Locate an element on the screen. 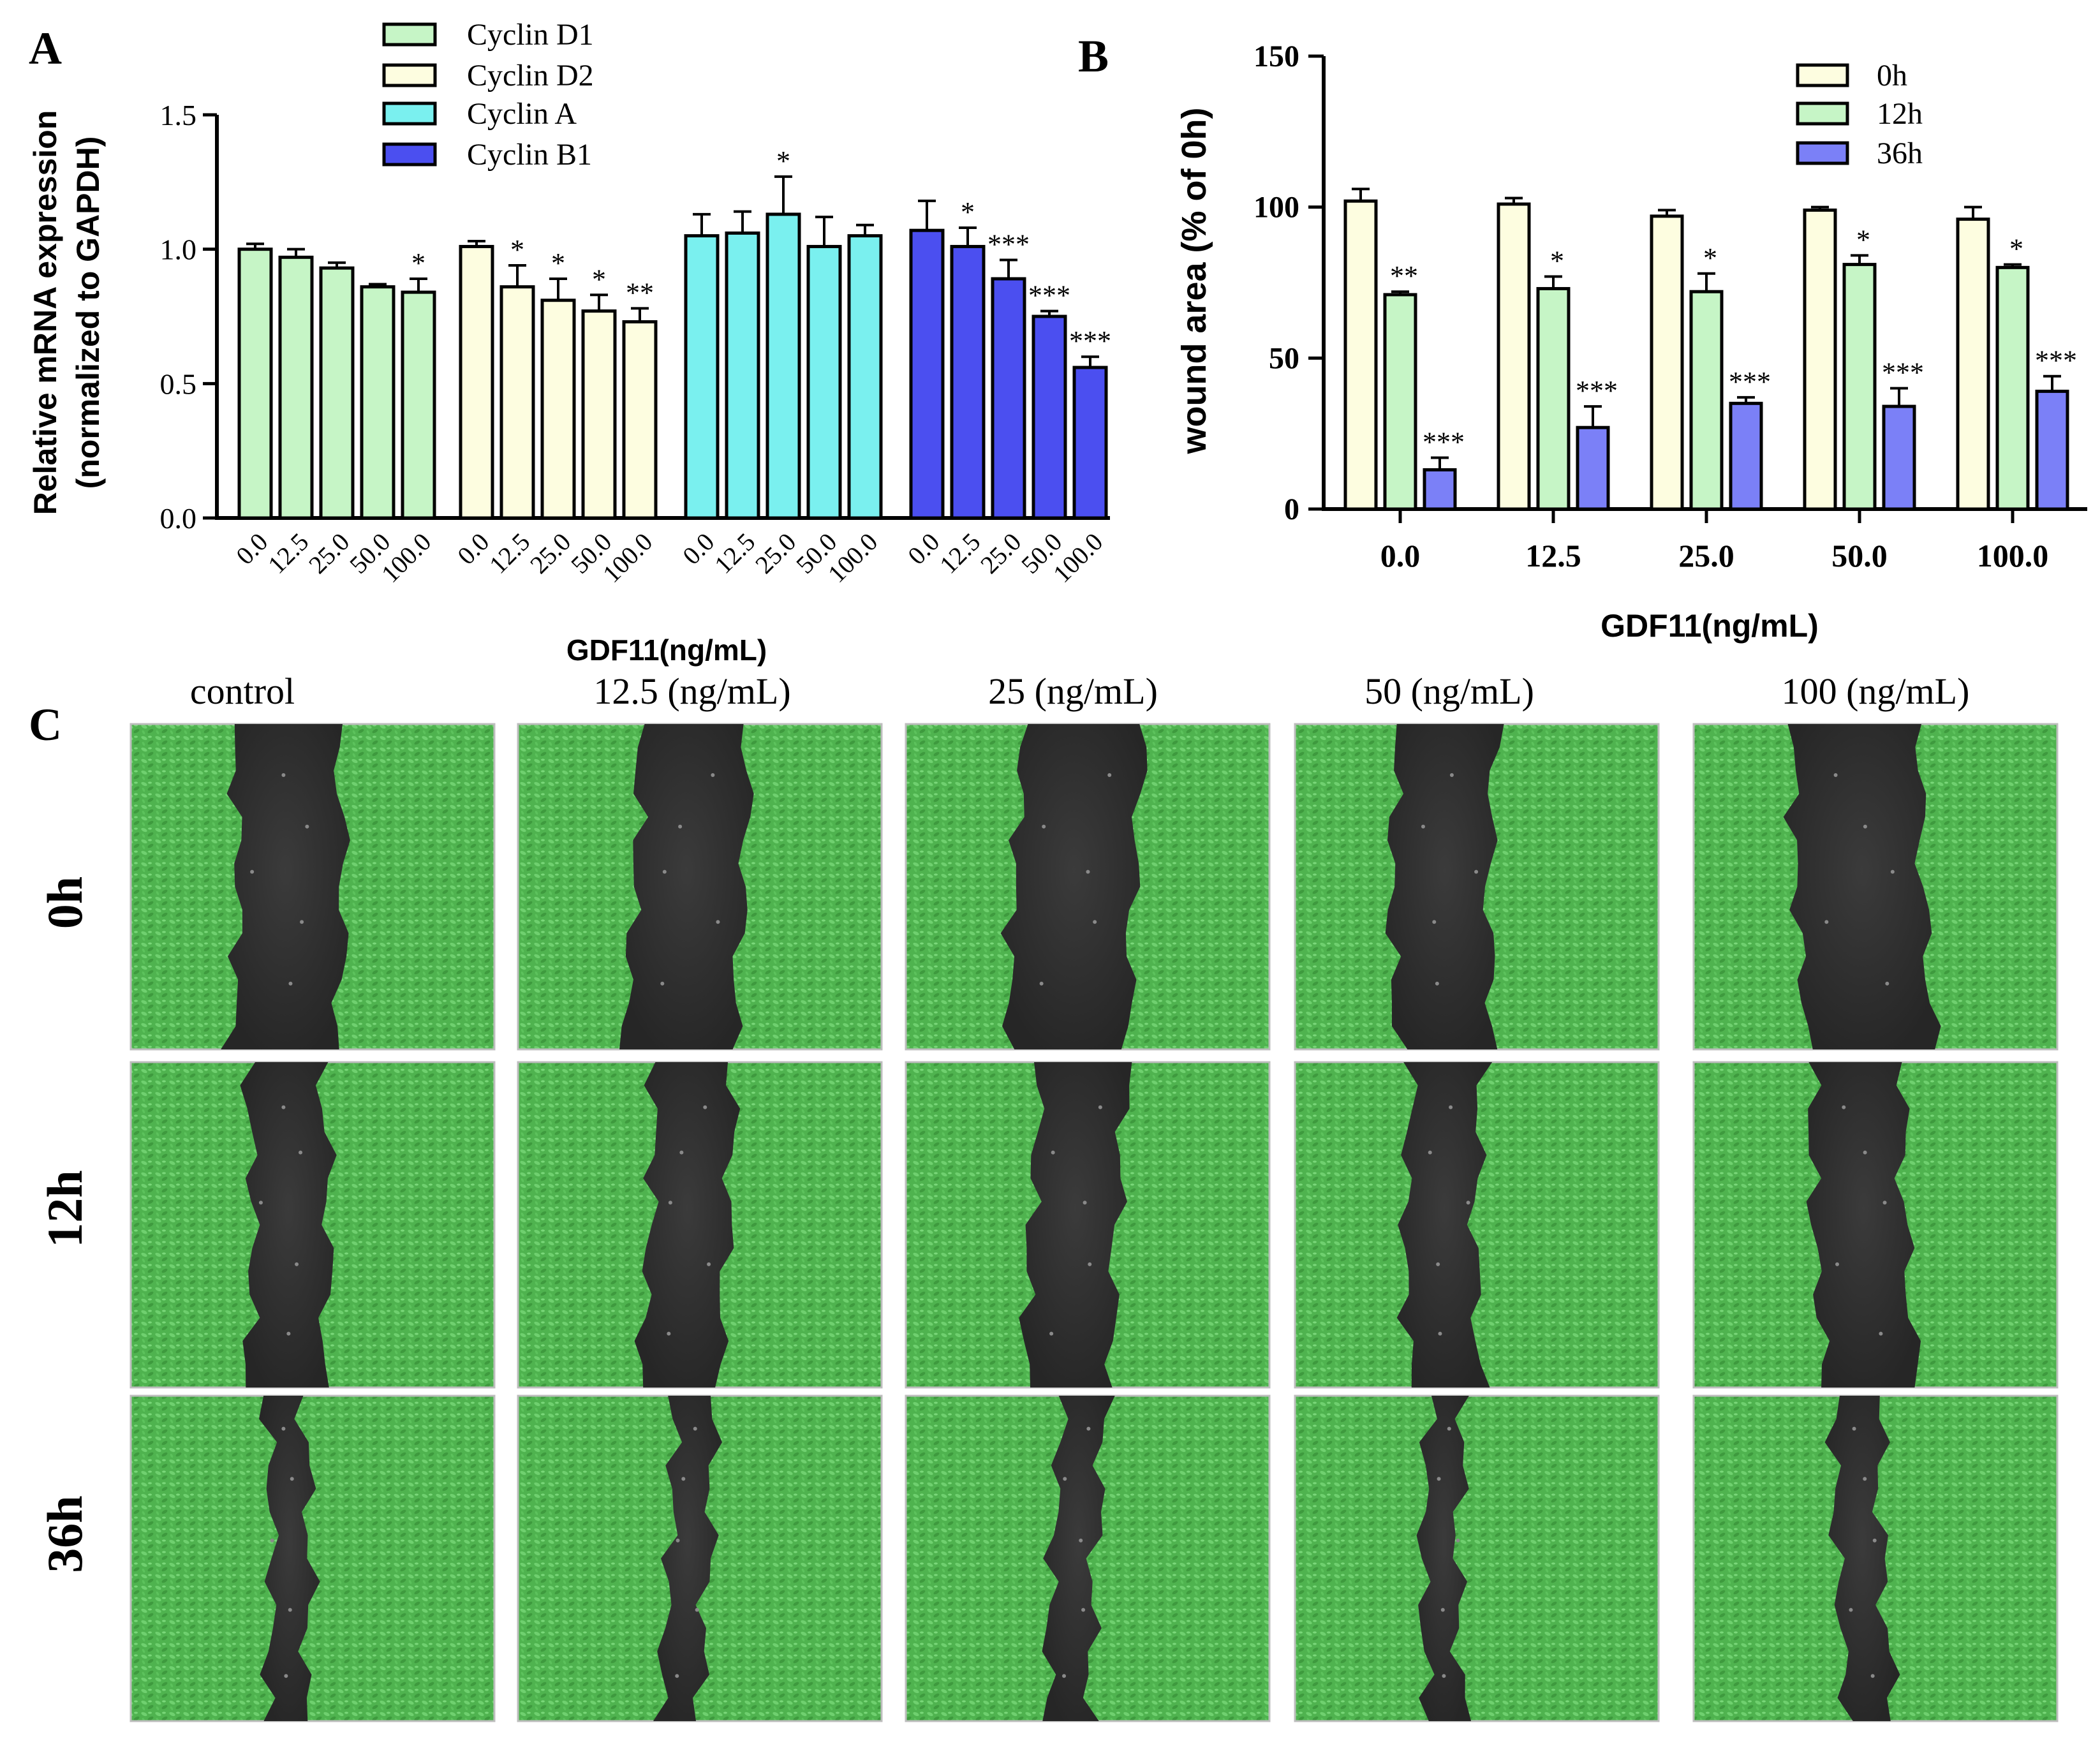 The height and width of the screenshot is (1753, 2100). chart-a-ytick-label: 1.0 is located at coordinates (178, 249).